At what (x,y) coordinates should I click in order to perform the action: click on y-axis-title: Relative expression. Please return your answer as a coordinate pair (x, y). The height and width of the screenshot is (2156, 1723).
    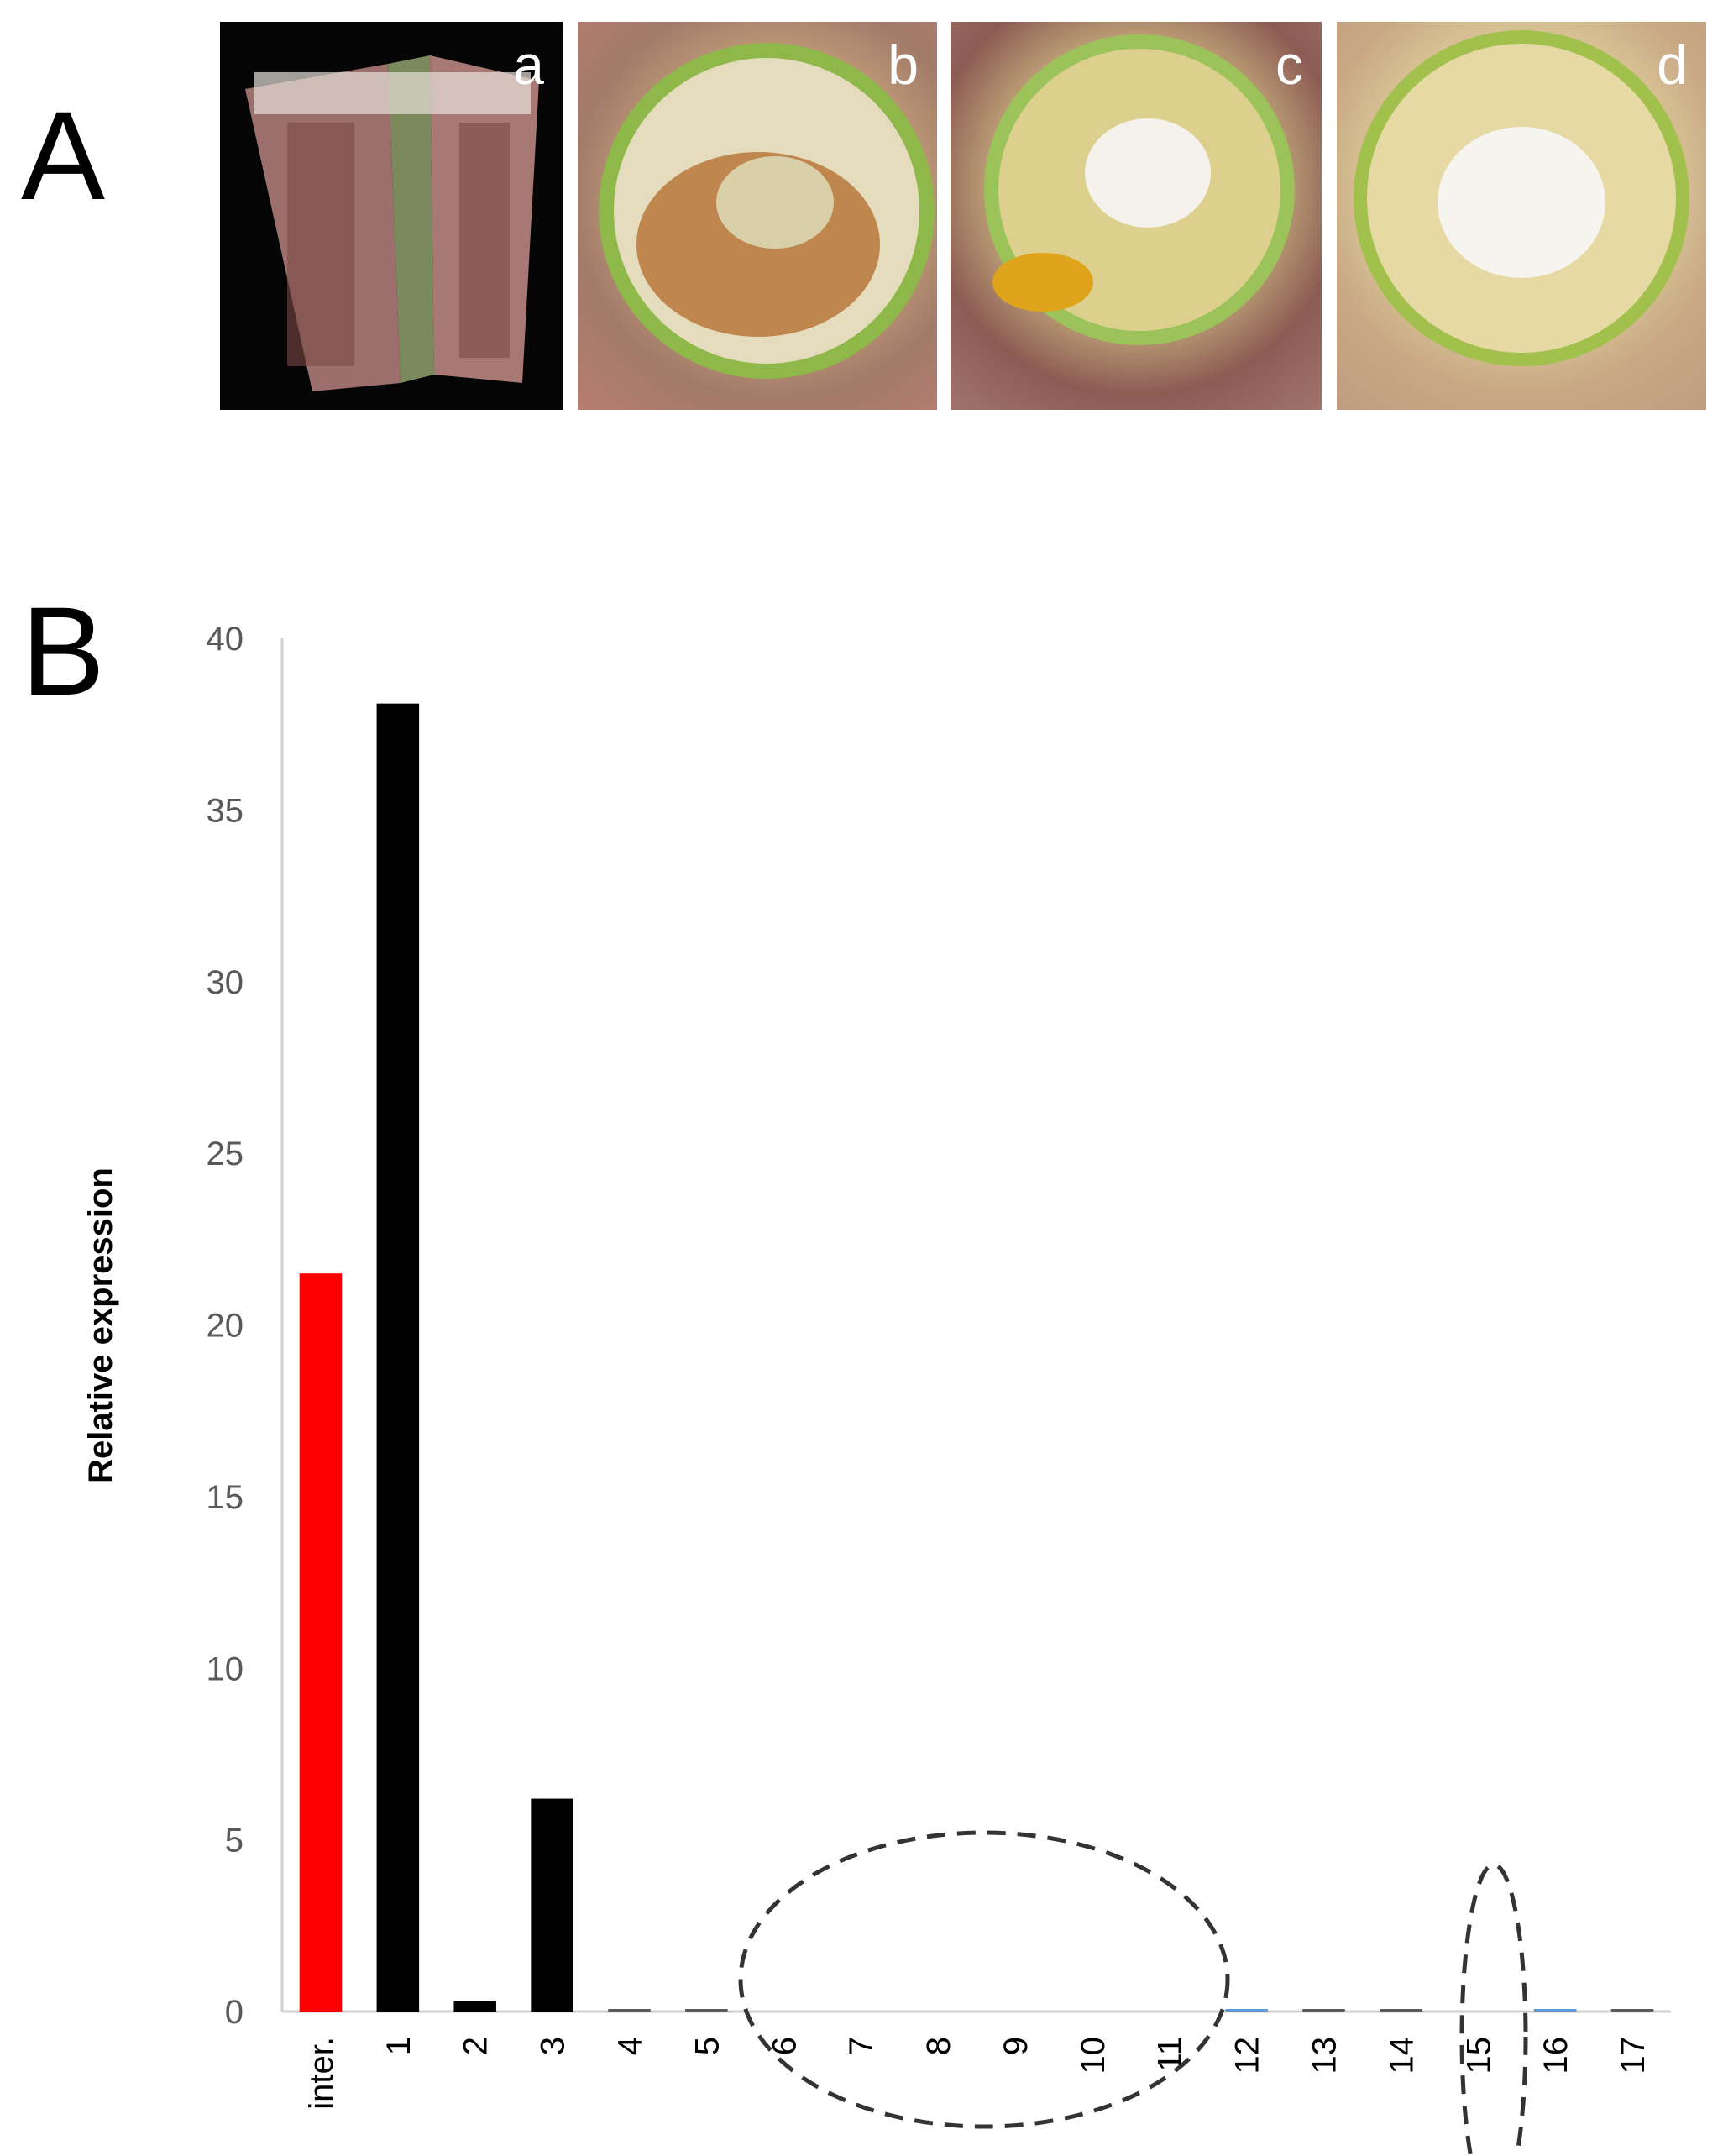
    Looking at the image, I should click on (101, 1325).